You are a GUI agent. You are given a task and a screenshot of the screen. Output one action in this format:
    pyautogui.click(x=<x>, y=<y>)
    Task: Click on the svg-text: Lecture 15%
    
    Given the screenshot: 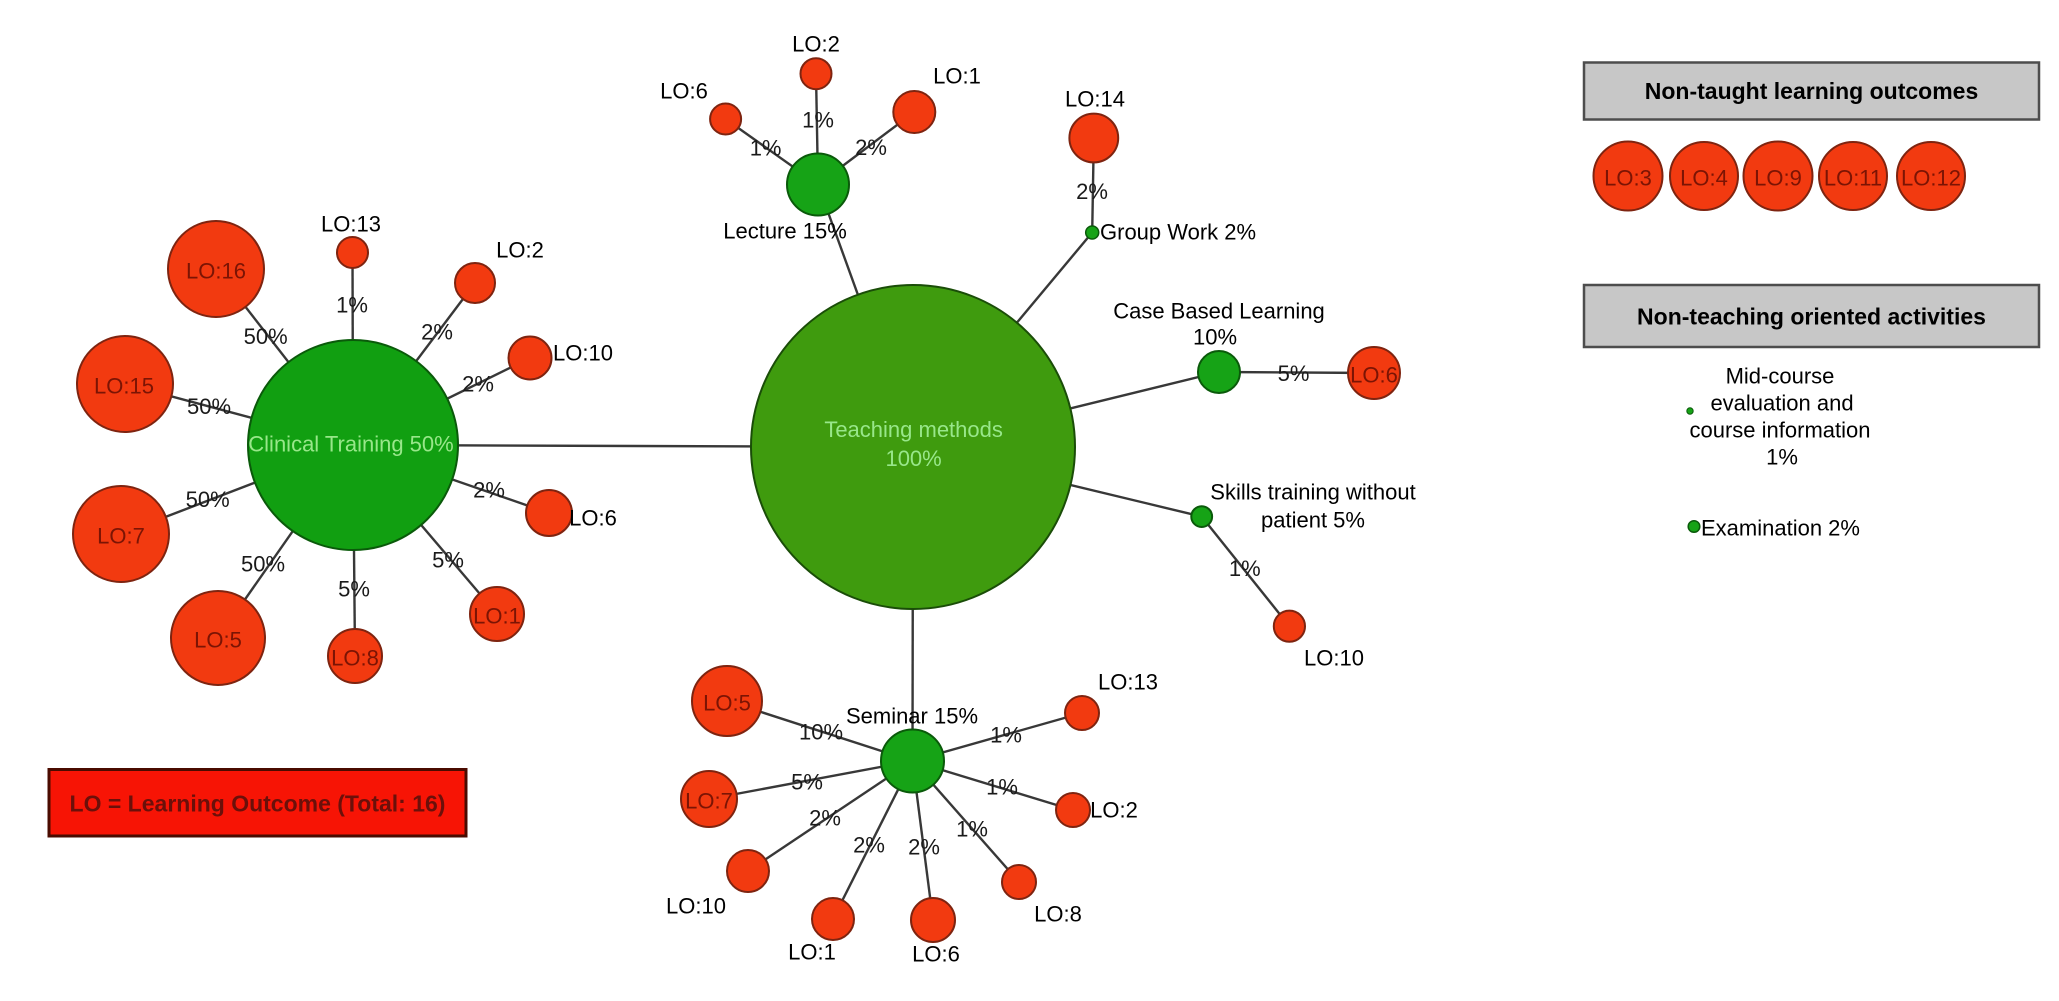 What is the action you would take?
    pyautogui.click(x=785, y=231)
    